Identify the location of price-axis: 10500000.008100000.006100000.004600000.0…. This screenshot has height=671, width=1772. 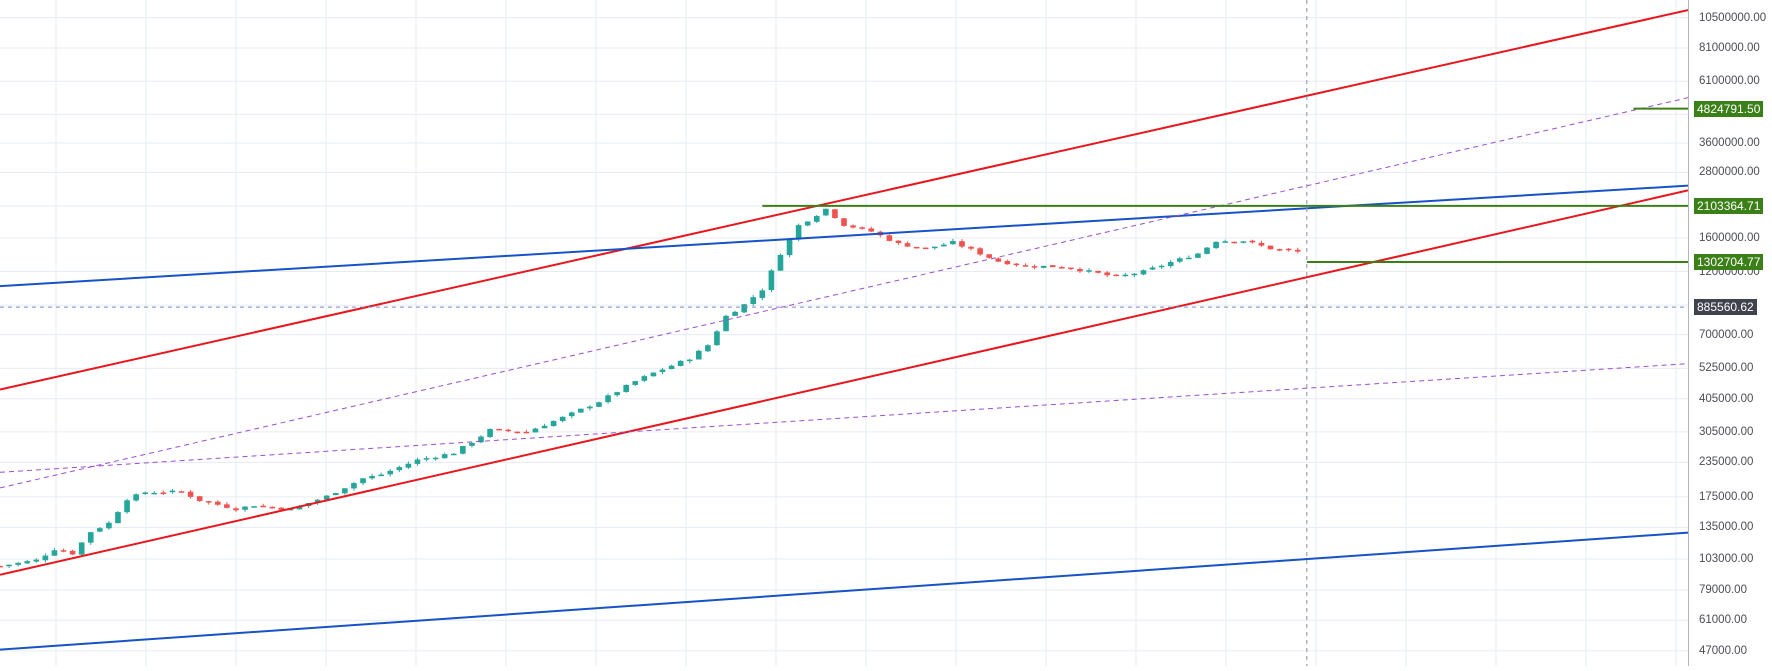
(1730, 333).